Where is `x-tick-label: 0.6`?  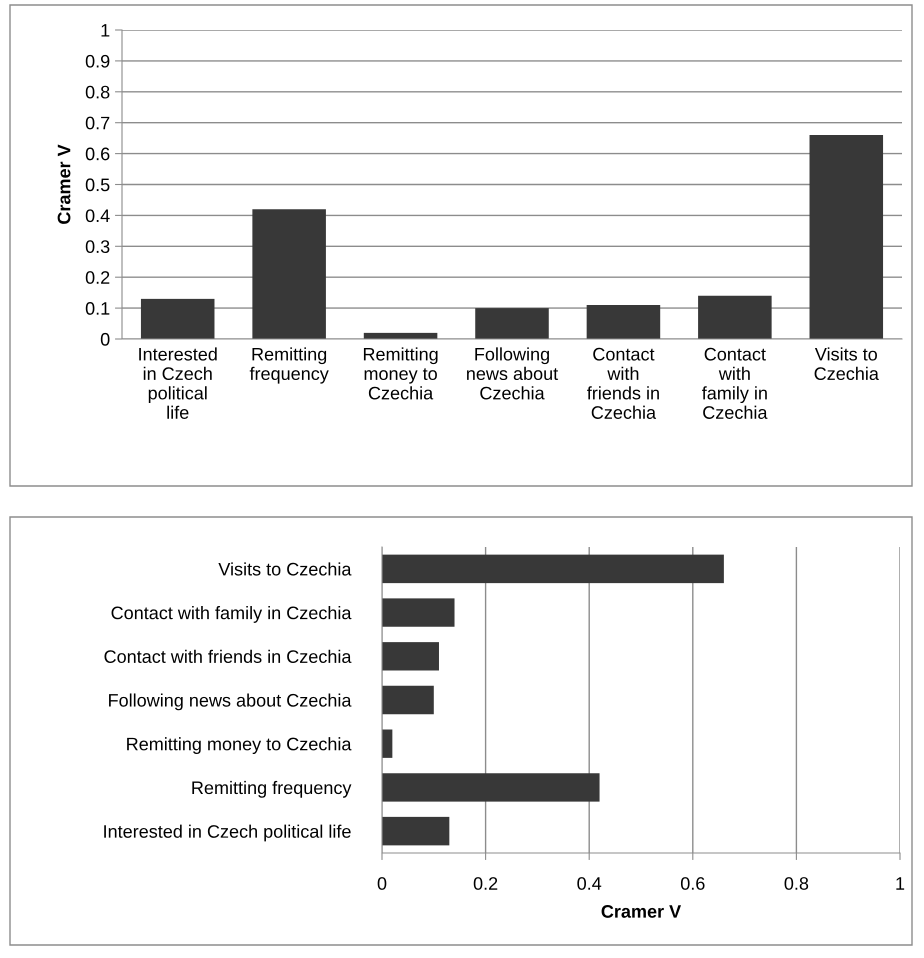
x-tick-label: 0.6 is located at coordinates (692, 883).